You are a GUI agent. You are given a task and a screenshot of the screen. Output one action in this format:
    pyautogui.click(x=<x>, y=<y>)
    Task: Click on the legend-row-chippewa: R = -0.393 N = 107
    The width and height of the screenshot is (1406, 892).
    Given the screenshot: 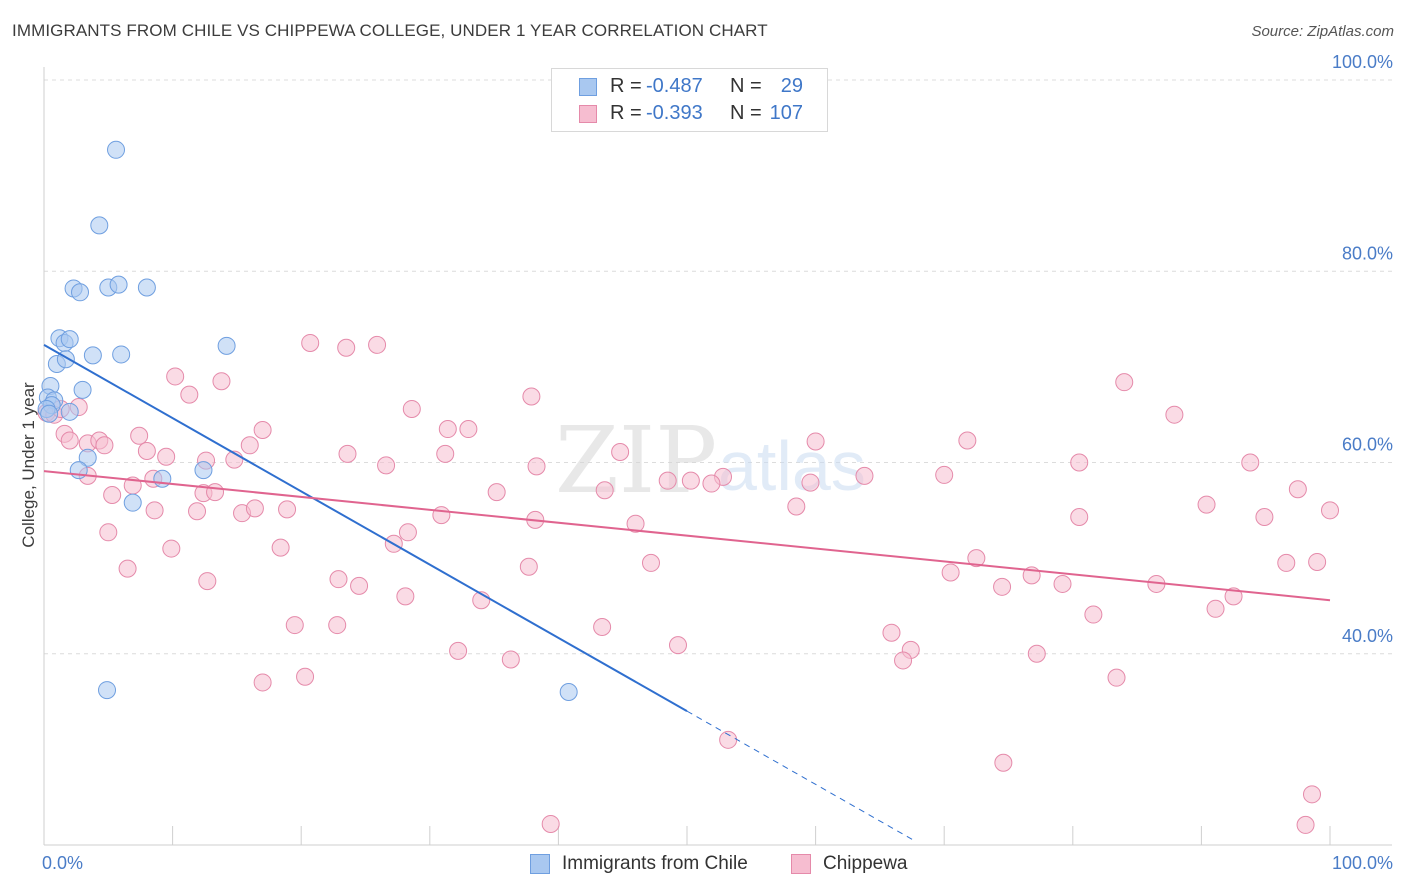 What is the action you would take?
    pyautogui.click(x=689, y=114)
    